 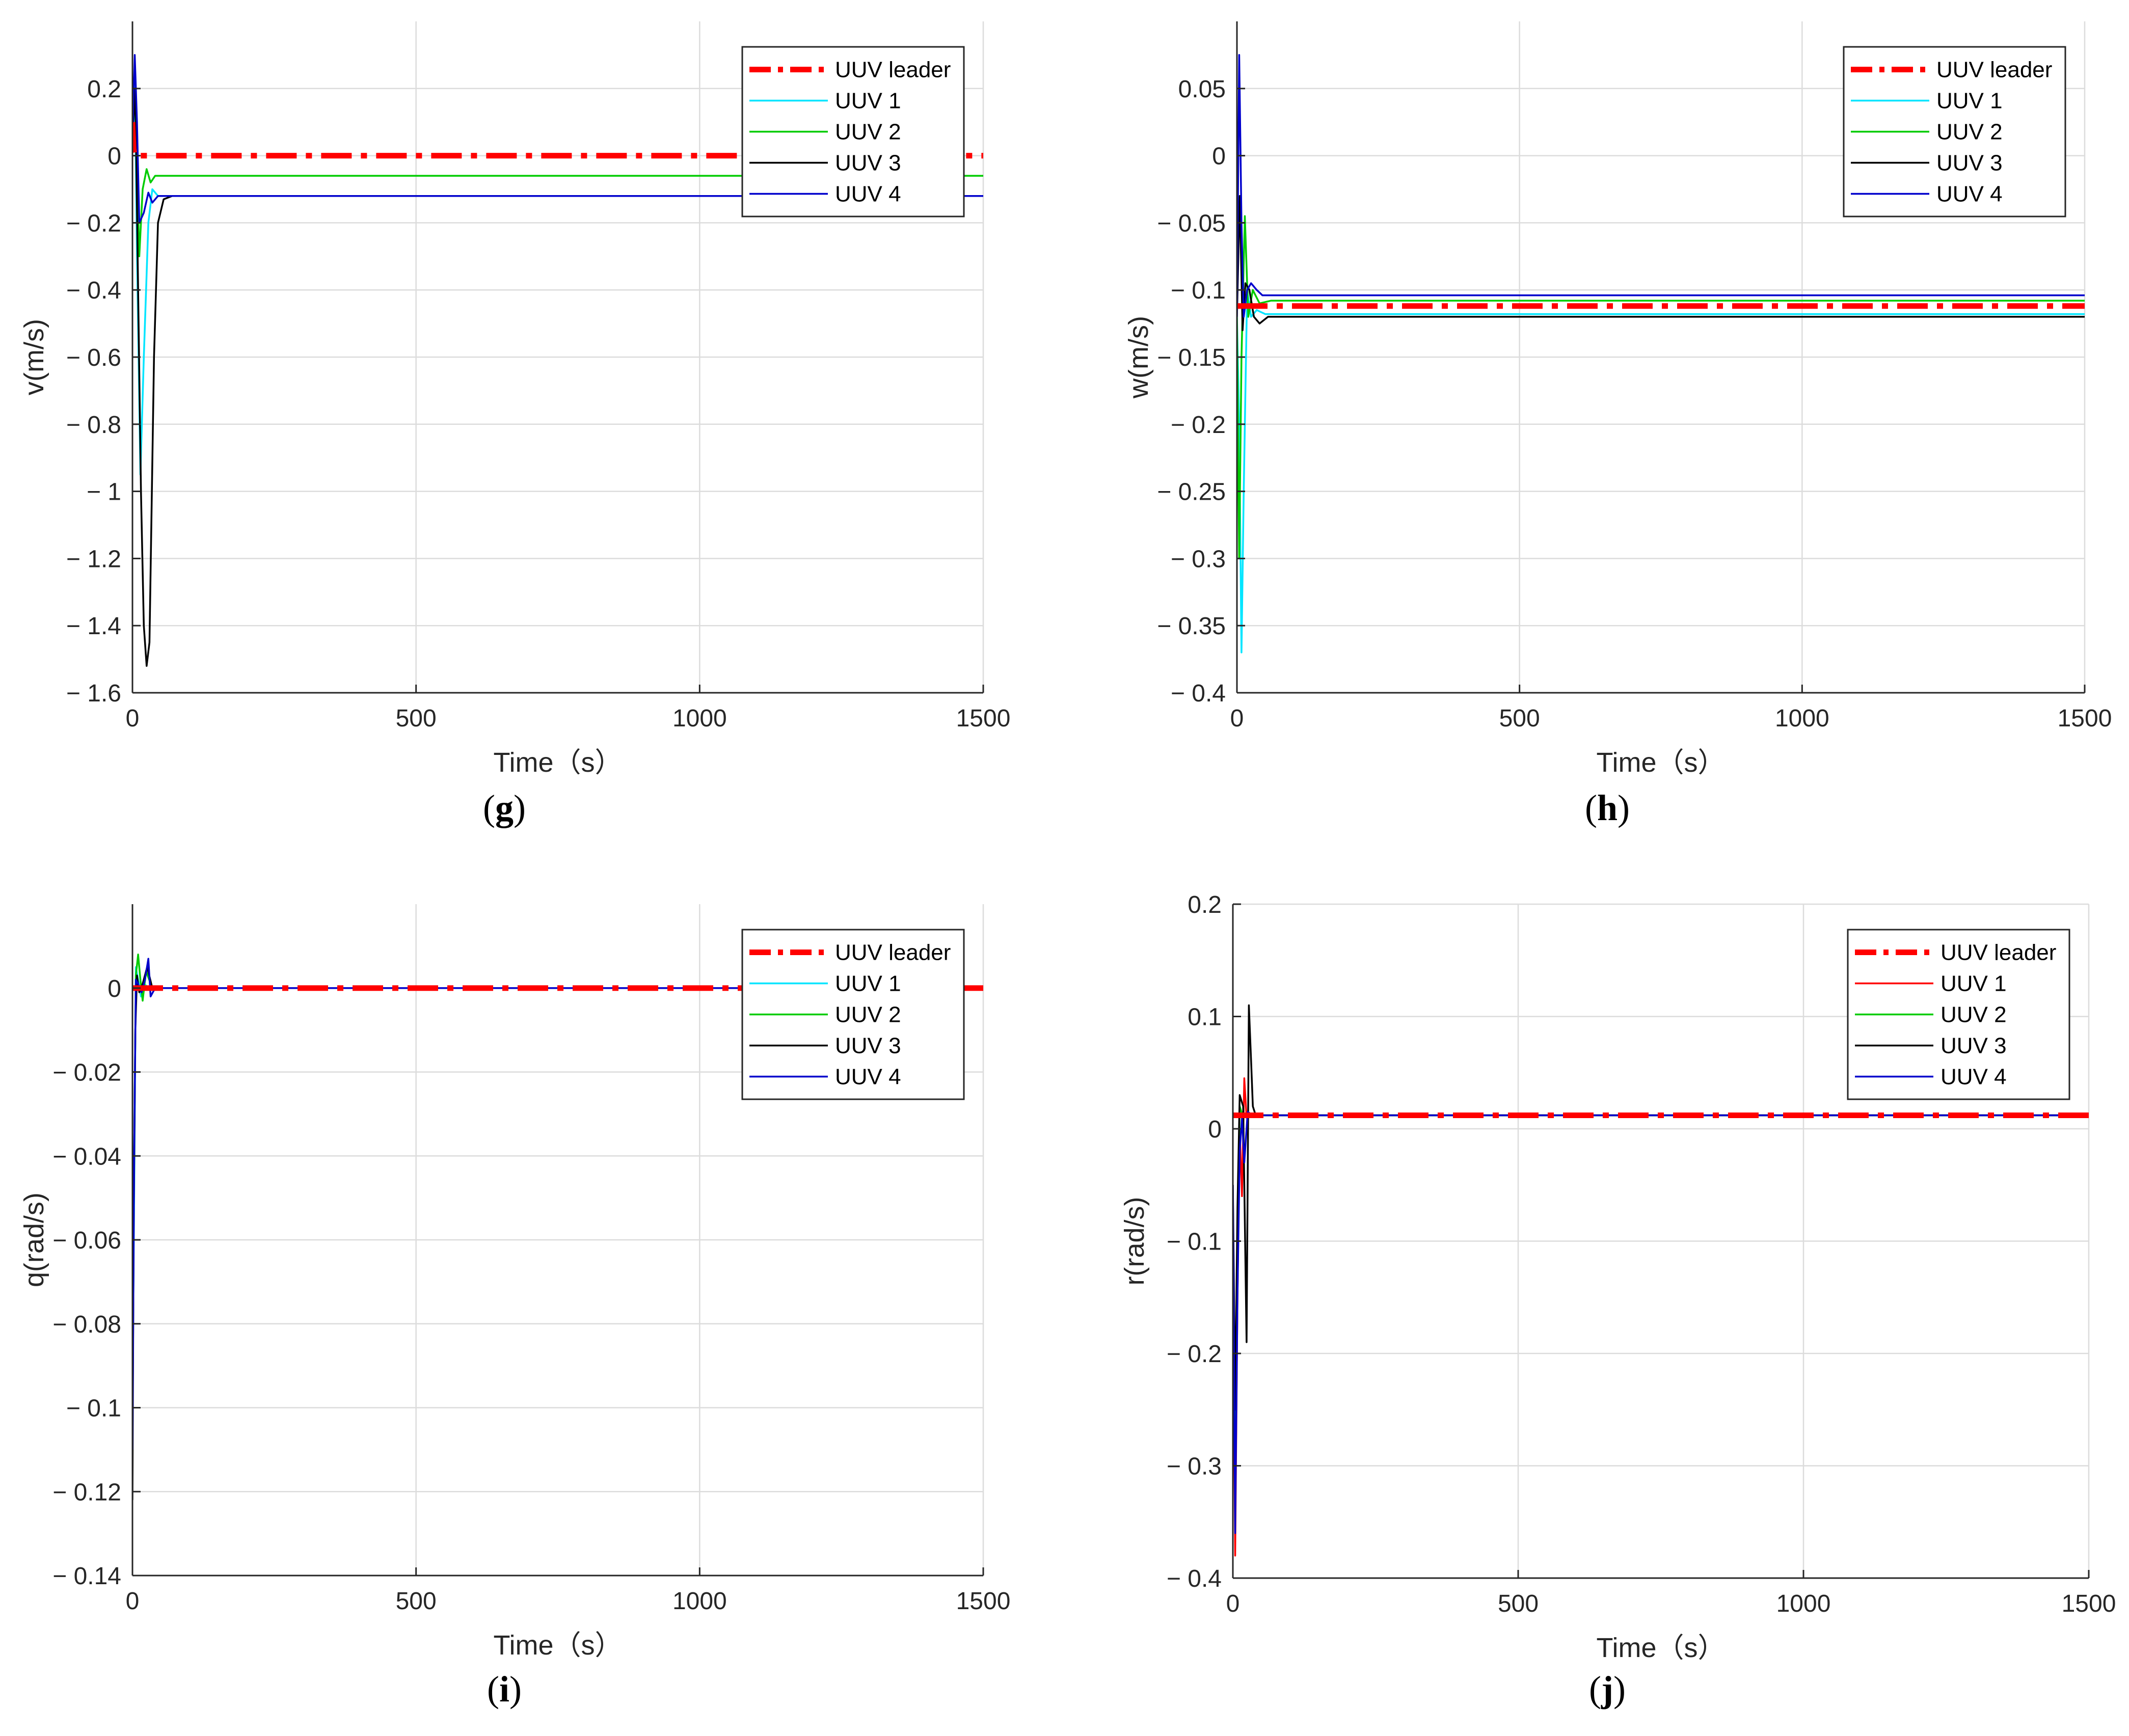 I want to click on y-axis-label: q(rad/s), so click(x=34, y=1239).